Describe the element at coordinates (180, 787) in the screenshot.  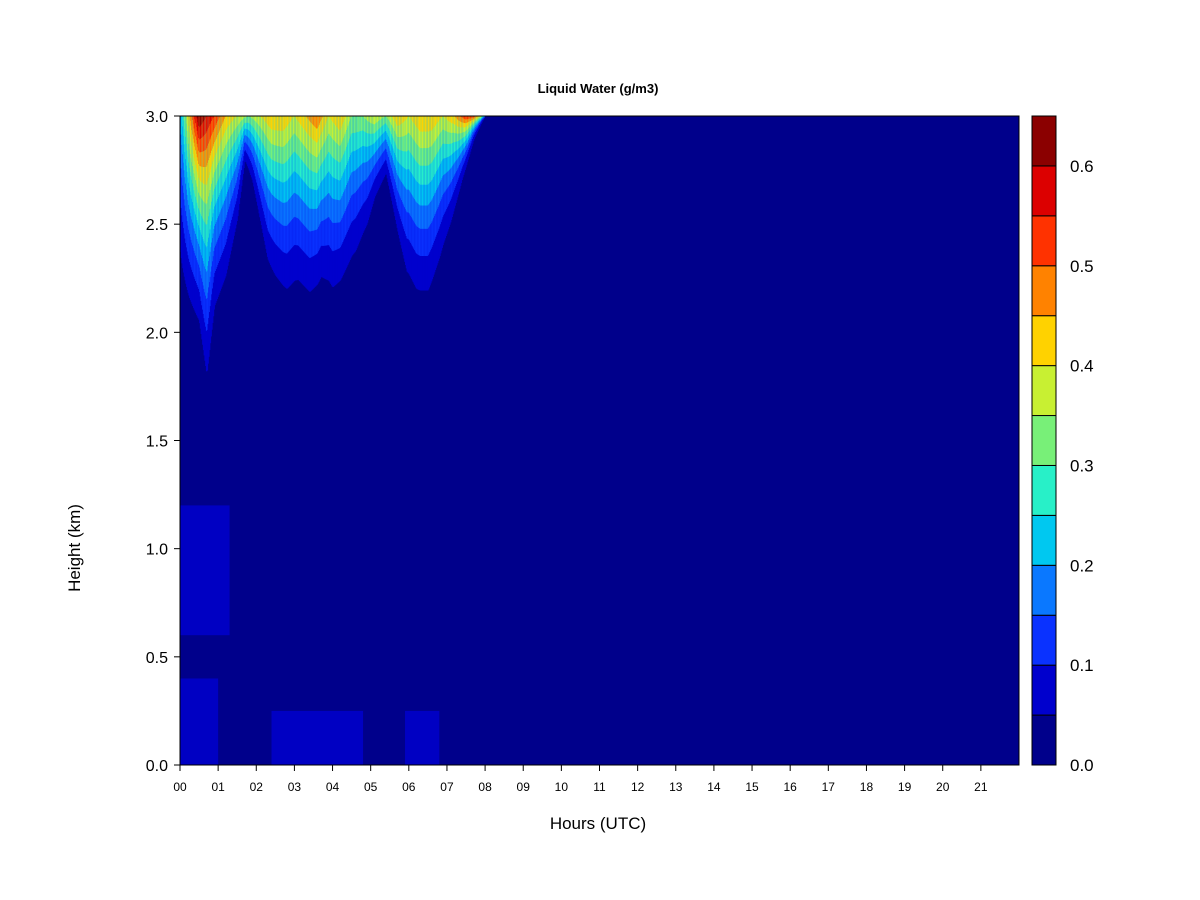
I see `x-tick-label: 00` at that location.